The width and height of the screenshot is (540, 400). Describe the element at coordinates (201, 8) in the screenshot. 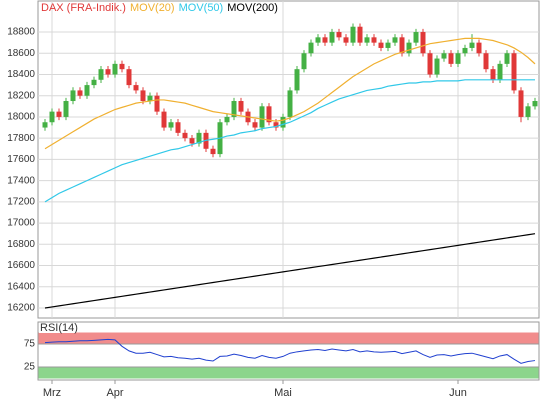

I see `legend-label: MOV(50)` at that location.